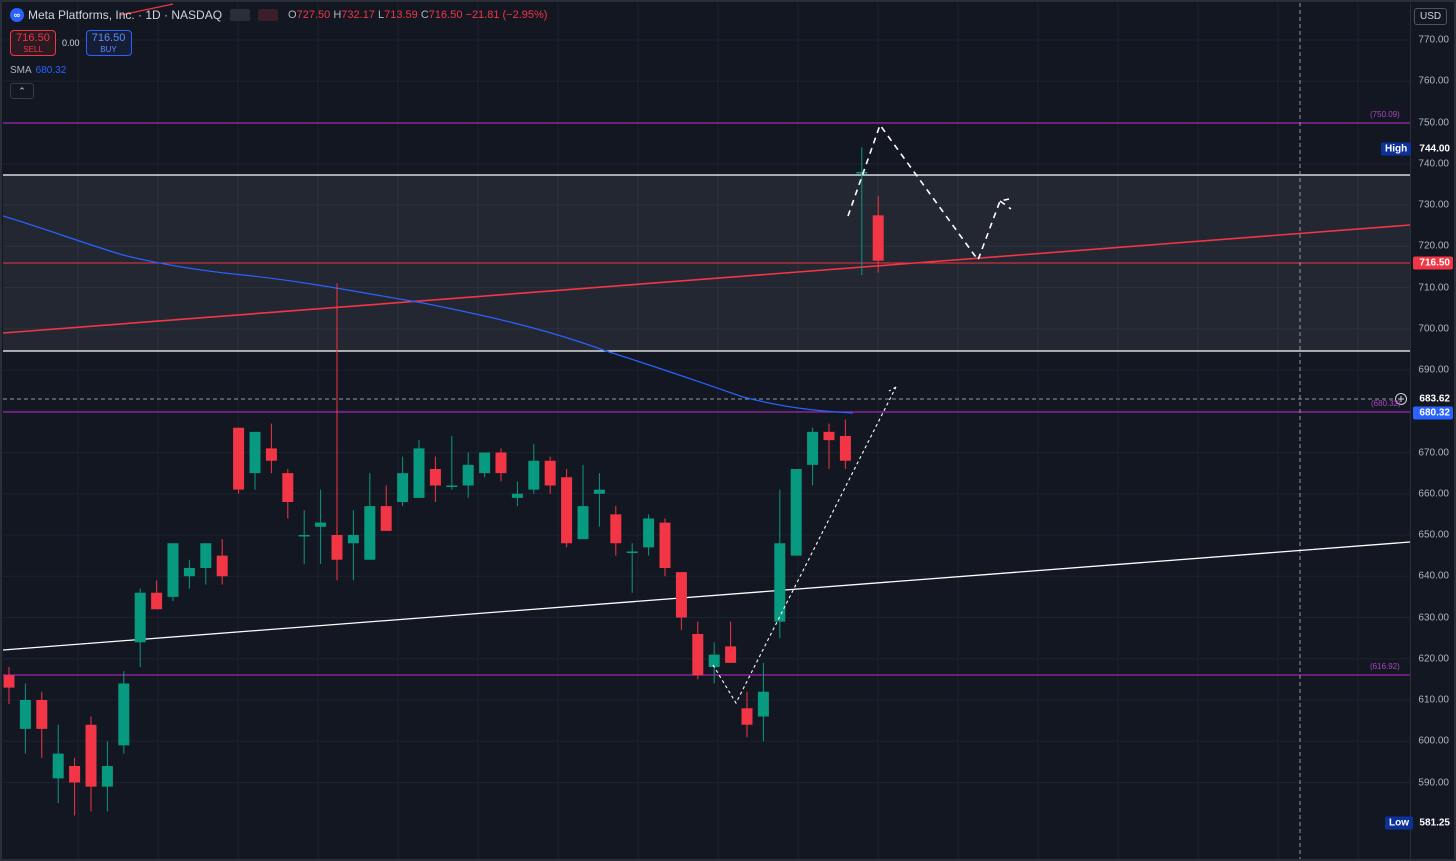 The width and height of the screenshot is (1456, 861). What do you see at coordinates (1433, 617) in the screenshot?
I see `price-tick-label: 630.00` at bounding box center [1433, 617].